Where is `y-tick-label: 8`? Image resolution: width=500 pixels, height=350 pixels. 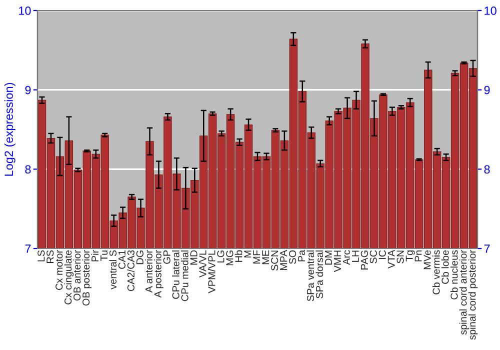
y-tick-label: 8 is located at coordinates (28, 169).